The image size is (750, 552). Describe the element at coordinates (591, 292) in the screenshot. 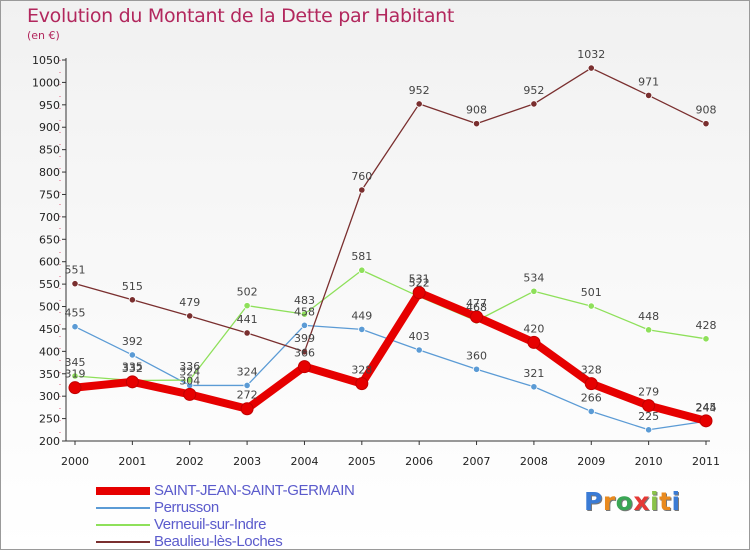

I see `data-label: 501` at that location.